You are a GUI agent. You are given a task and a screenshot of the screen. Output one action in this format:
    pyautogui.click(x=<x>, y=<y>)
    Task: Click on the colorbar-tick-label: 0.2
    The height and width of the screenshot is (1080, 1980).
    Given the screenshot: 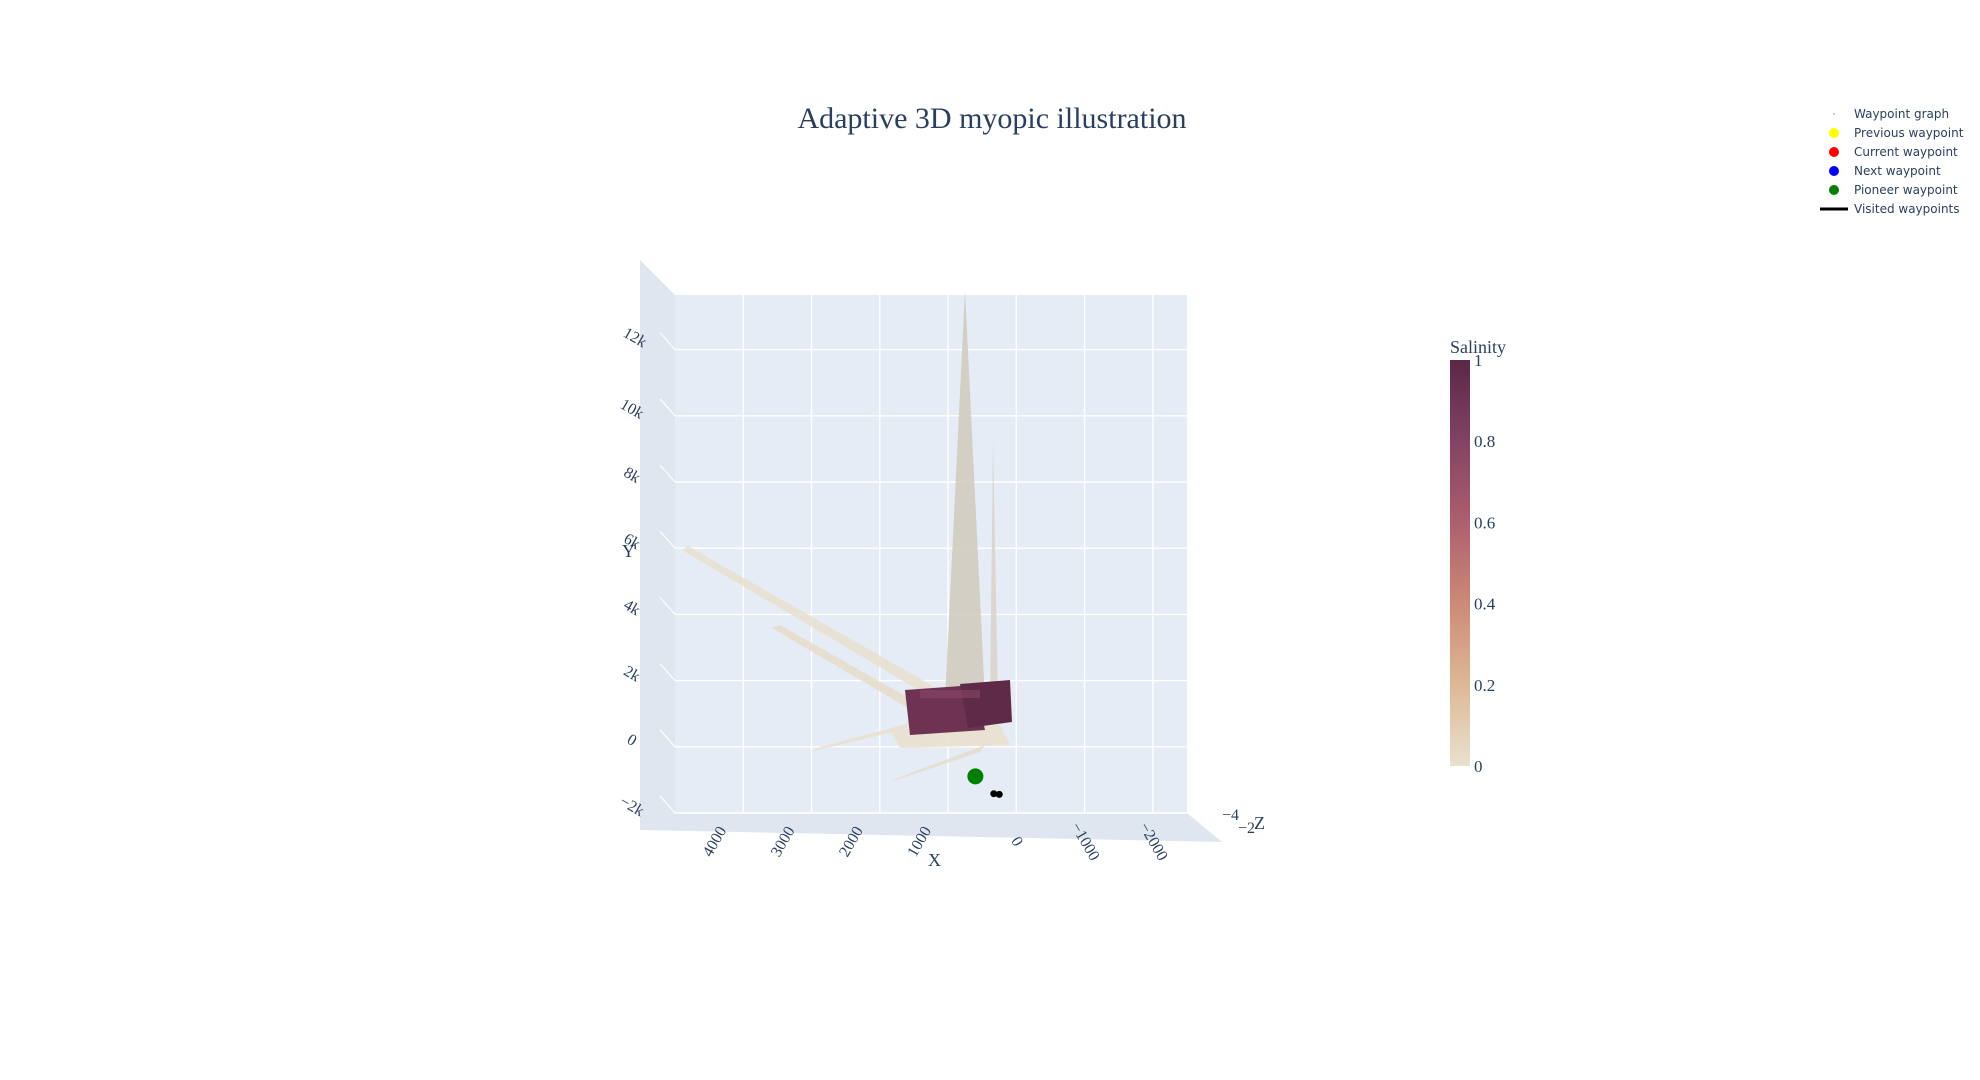 What is the action you would take?
    pyautogui.click(x=1484, y=685)
    